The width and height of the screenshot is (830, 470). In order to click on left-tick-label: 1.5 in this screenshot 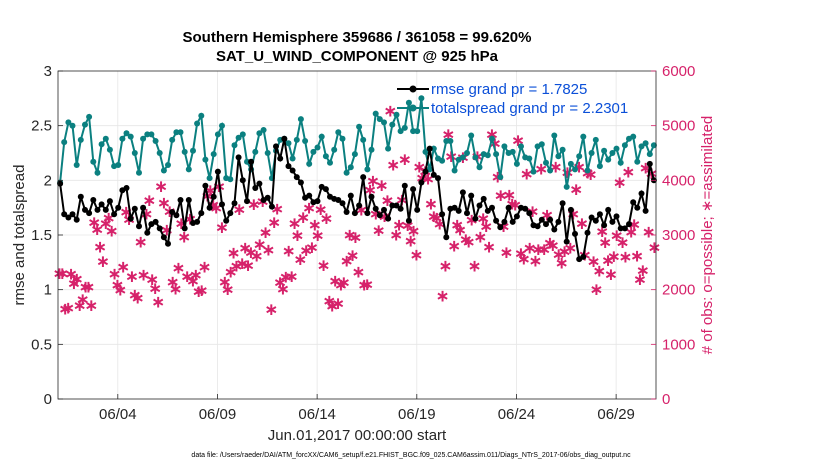, I will do `click(41, 235)`.